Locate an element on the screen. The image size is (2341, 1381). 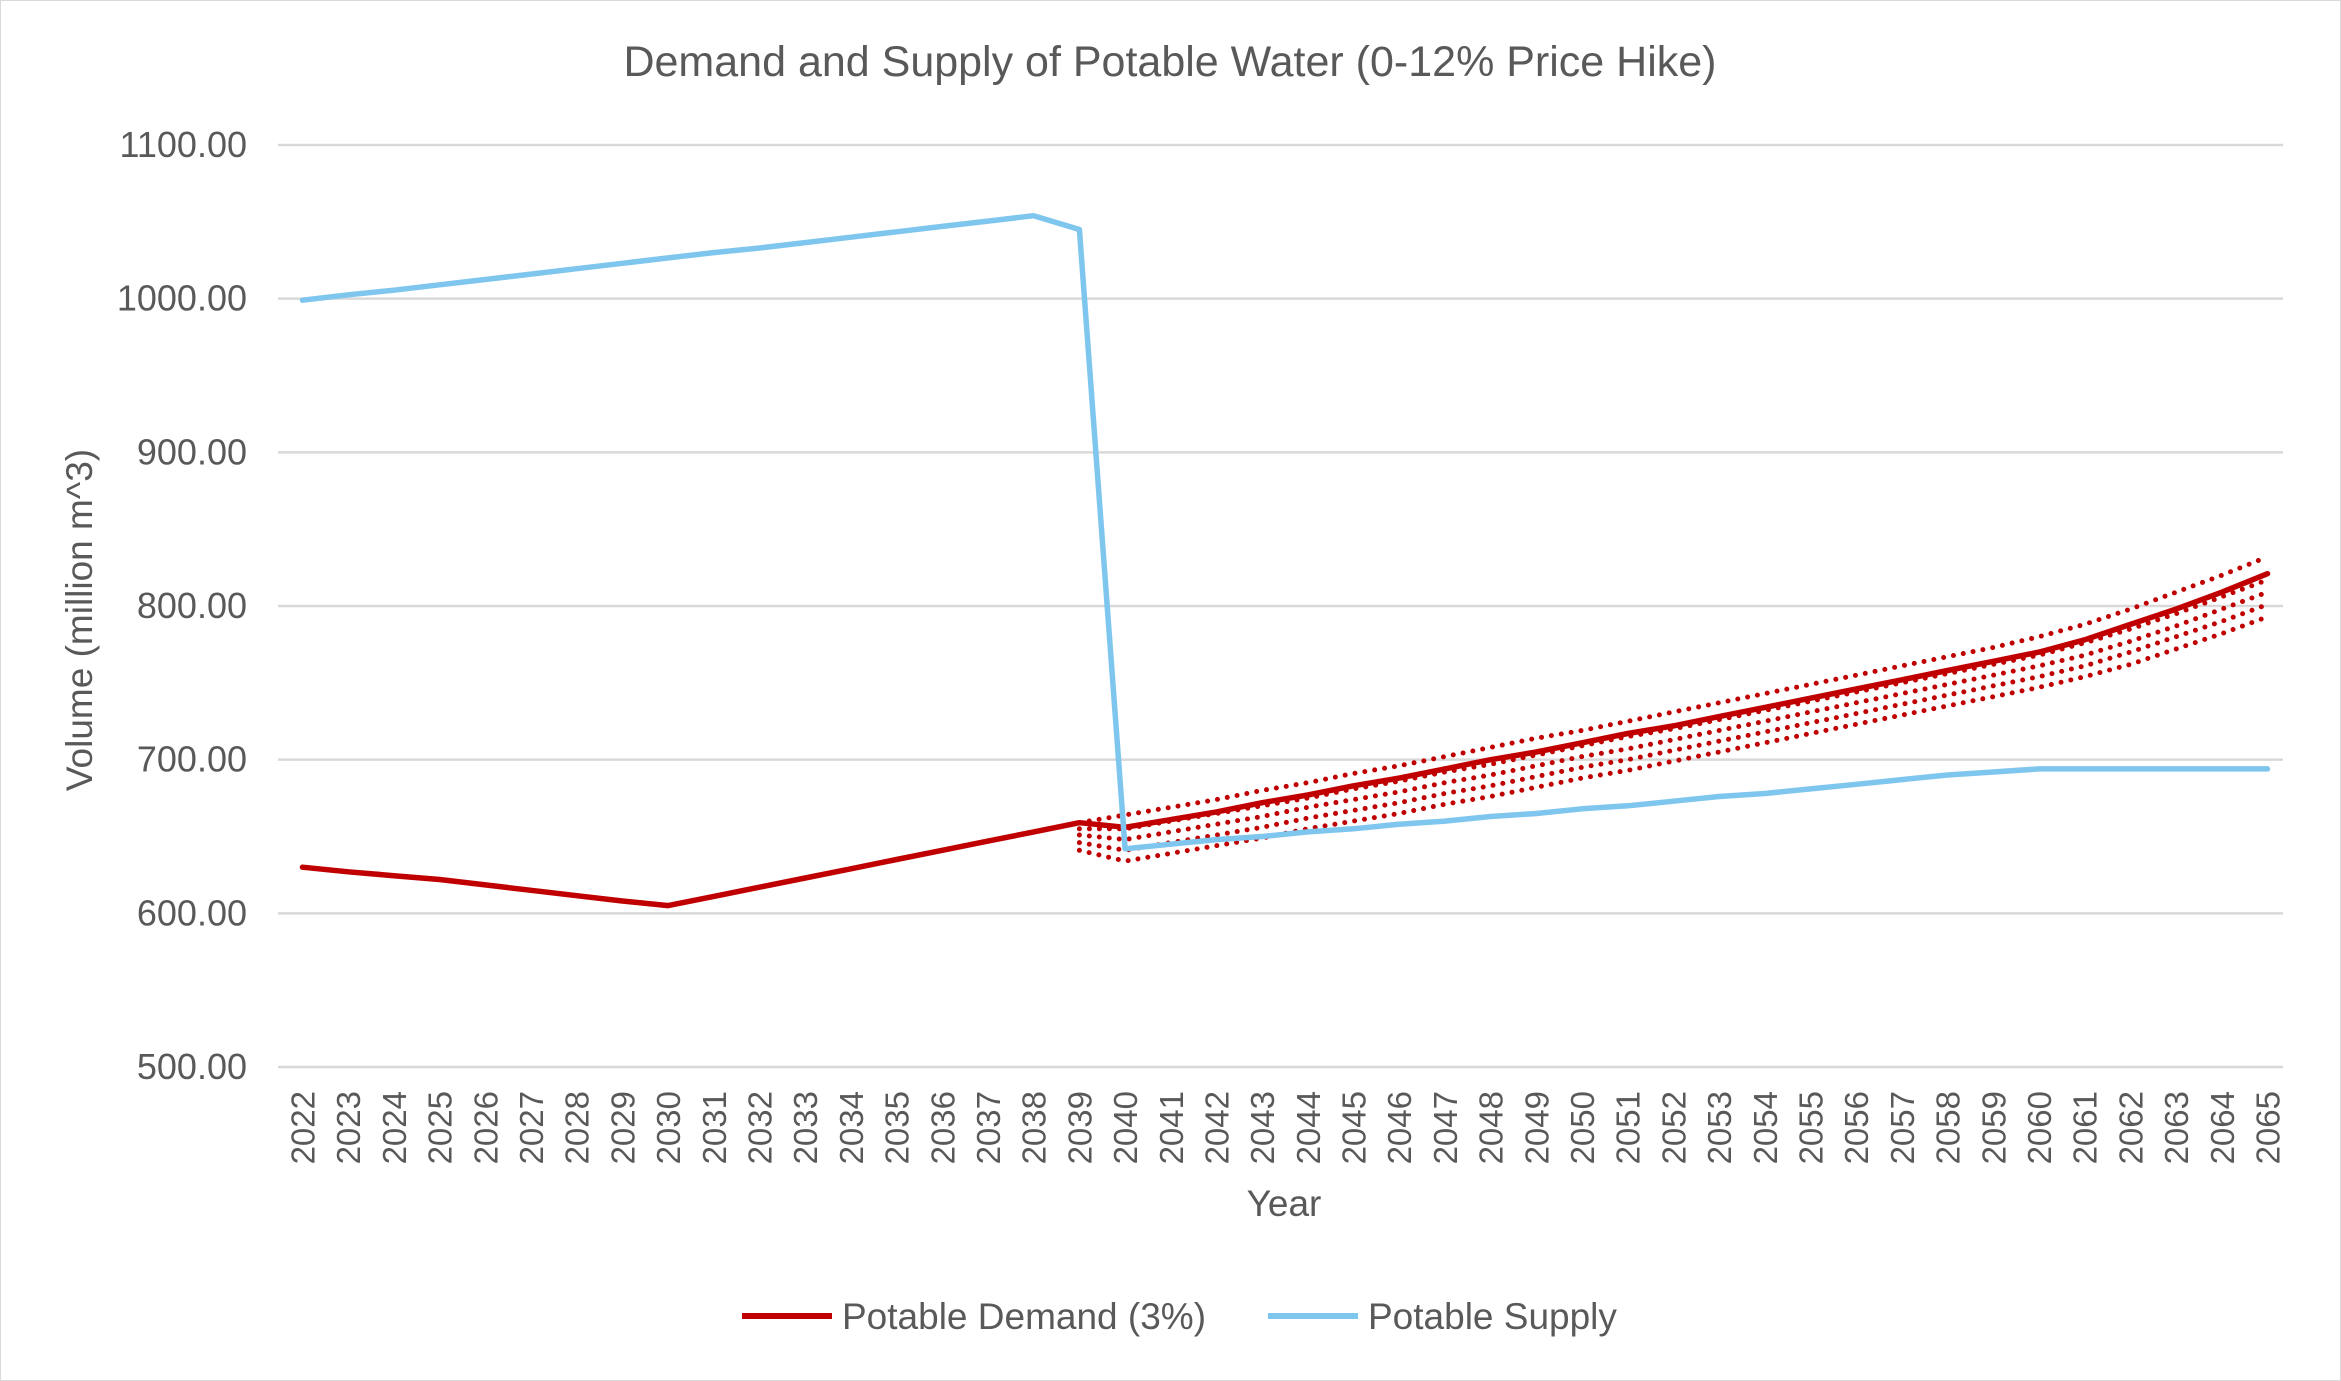
x-tick-label: 2025 is located at coordinates (440, 1127).